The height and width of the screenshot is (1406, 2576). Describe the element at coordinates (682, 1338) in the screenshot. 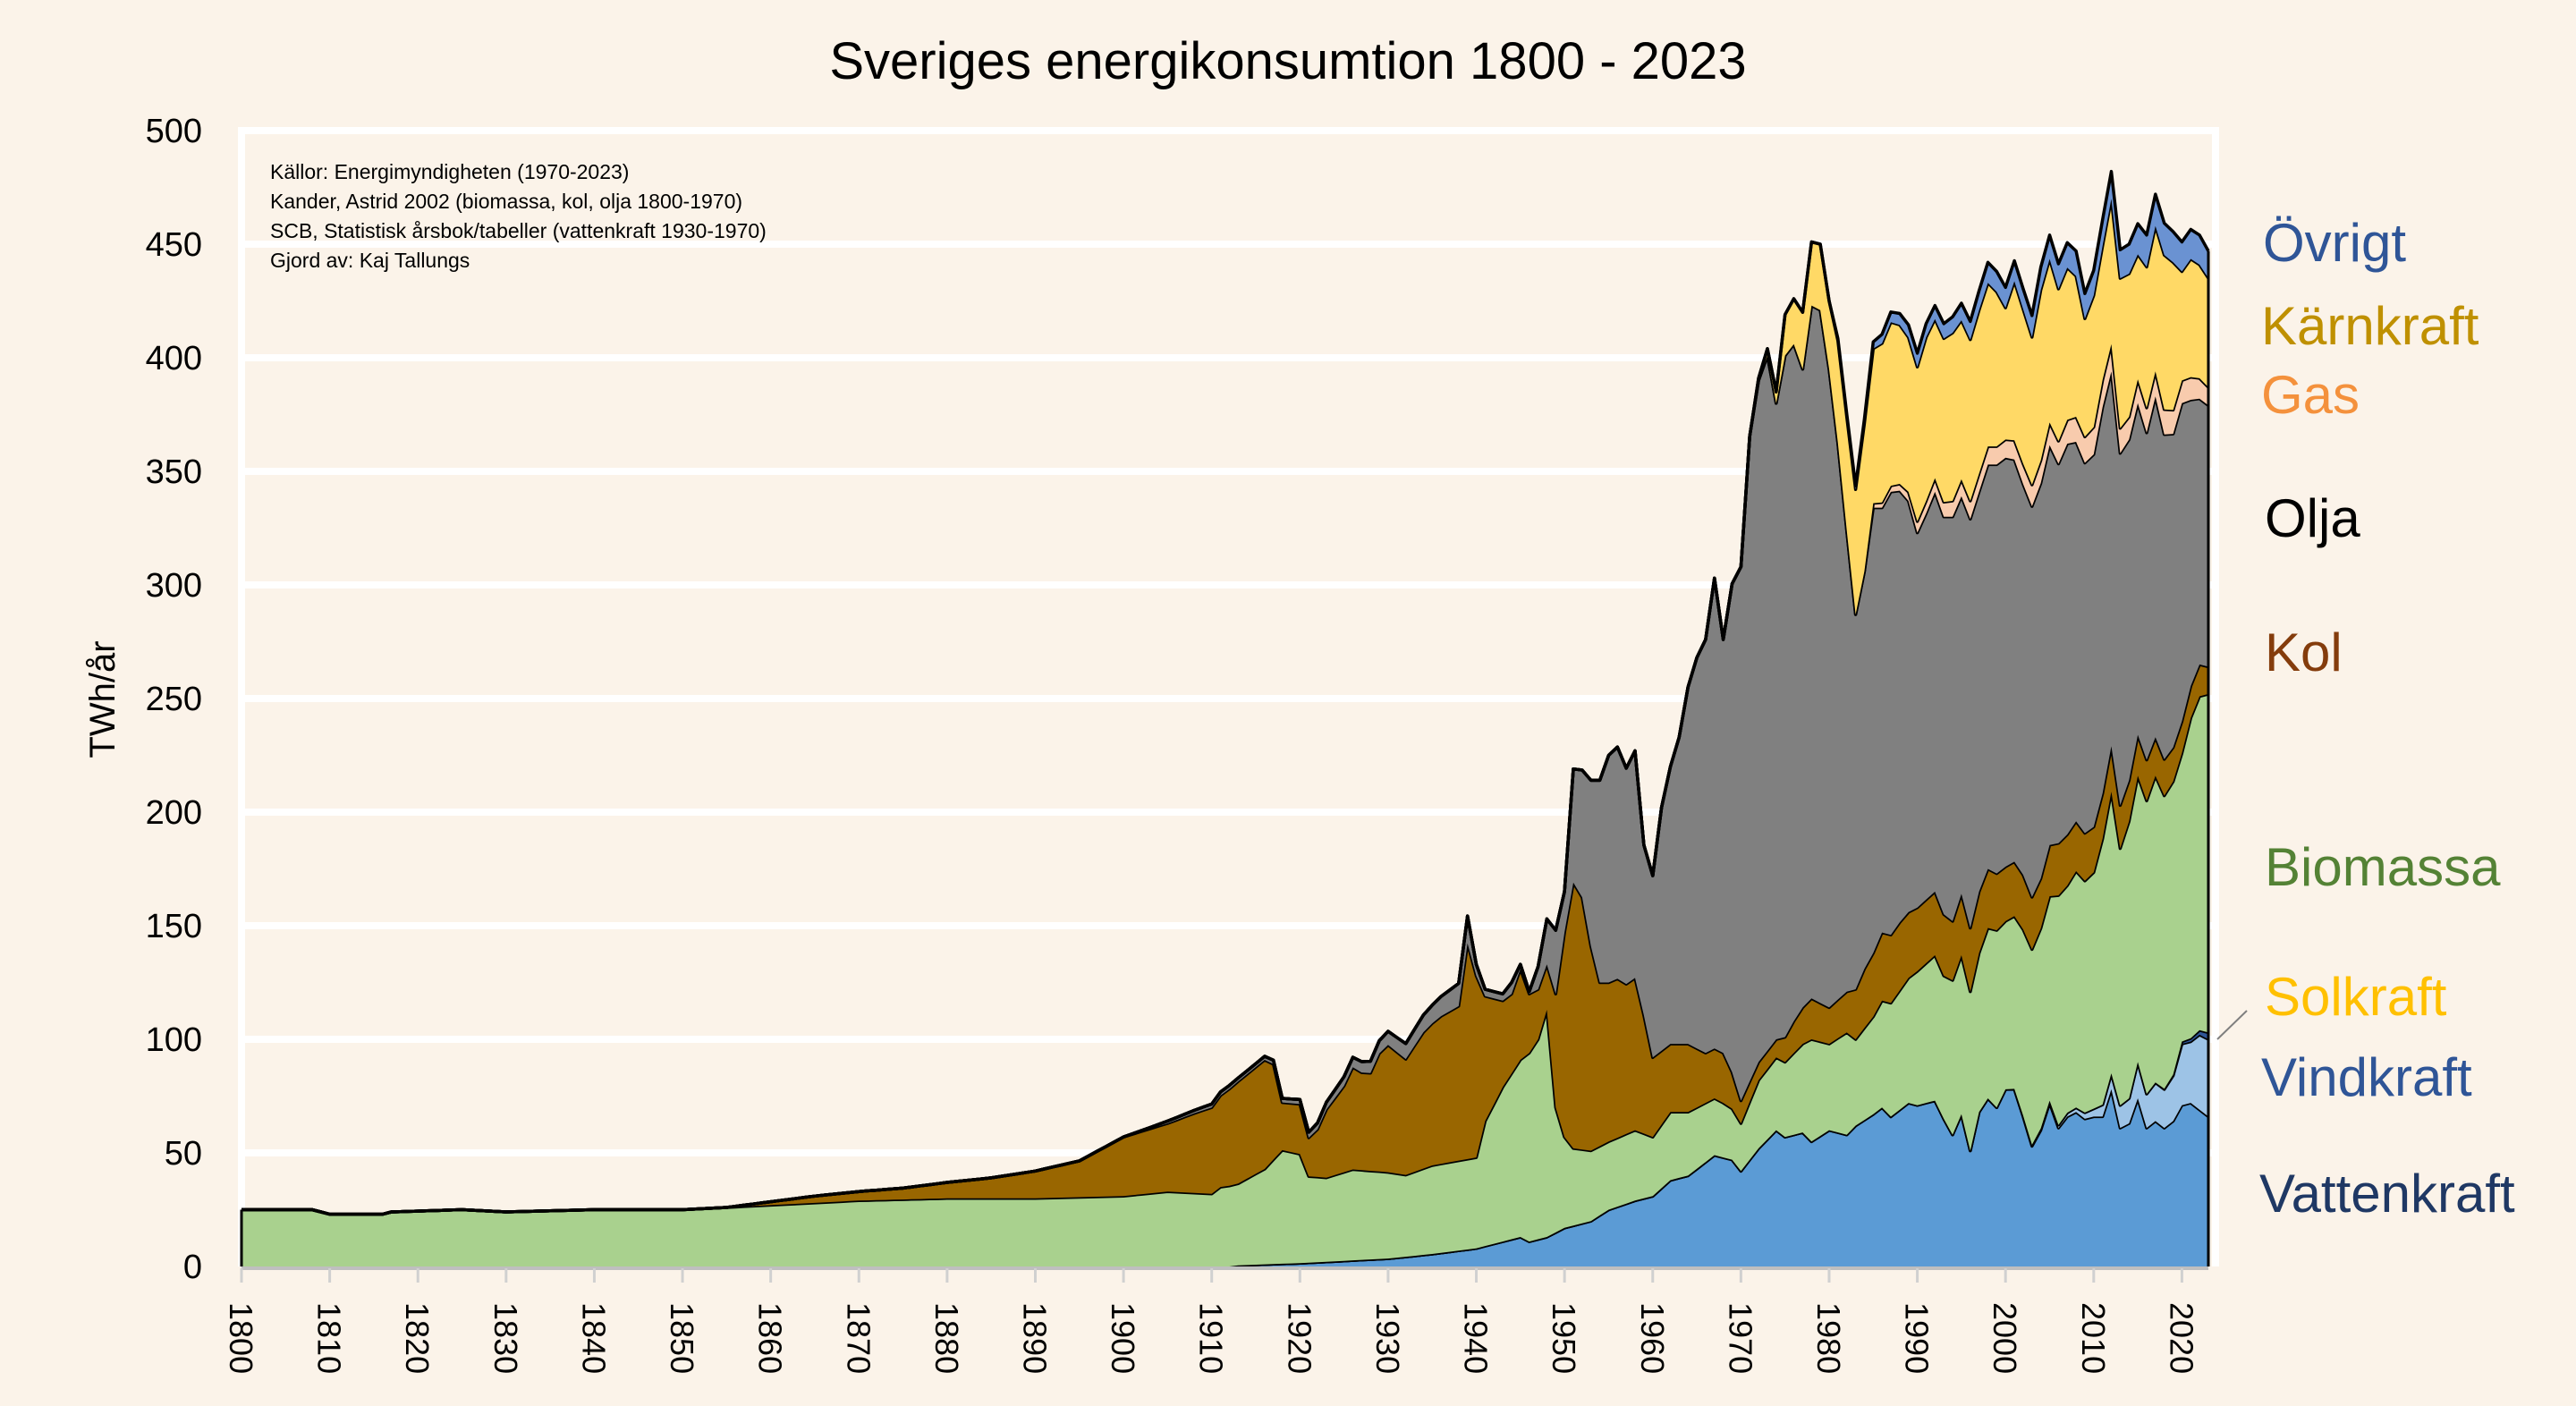

I see `x-tick-label: 1850` at that location.